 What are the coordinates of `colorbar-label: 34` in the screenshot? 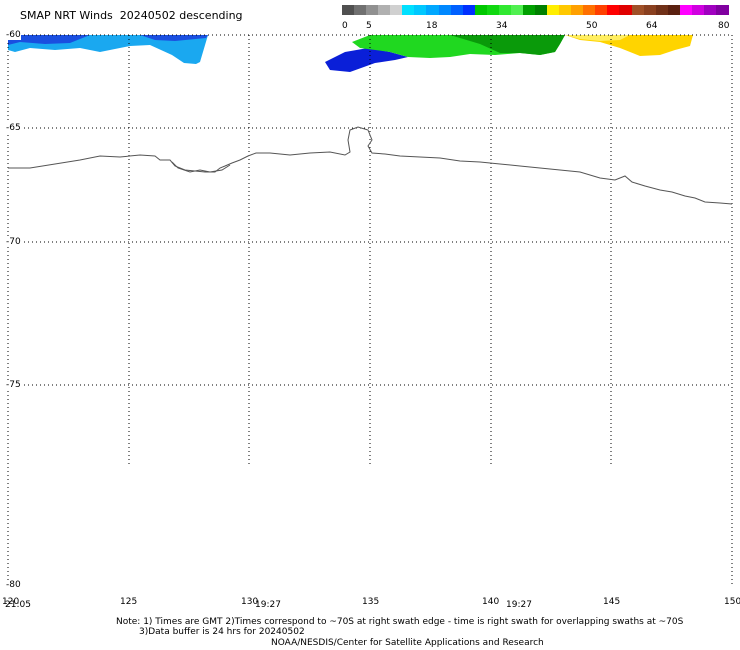 It's located at (502, 26).